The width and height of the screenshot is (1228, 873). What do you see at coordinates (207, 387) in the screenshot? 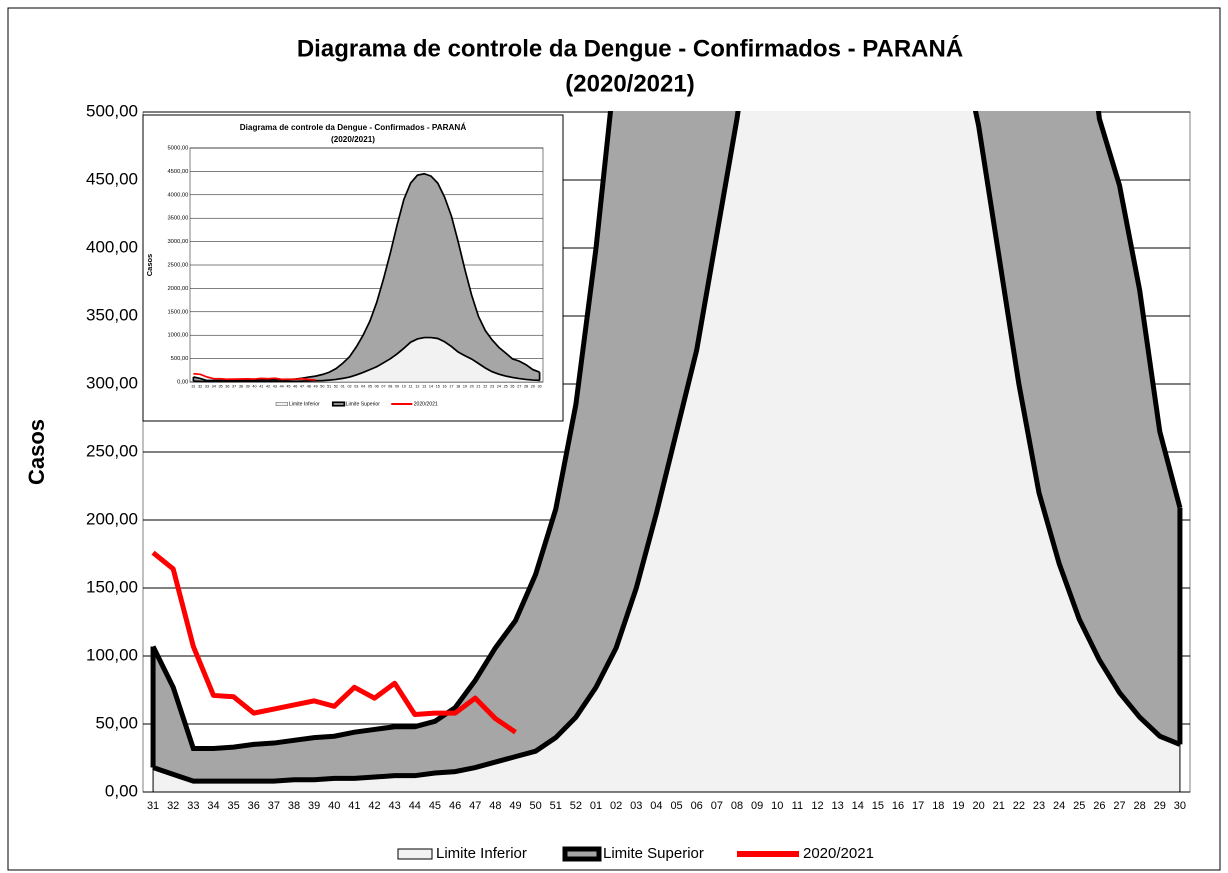
I see `x-tick-label: 33` at bounding box center [207, 387].